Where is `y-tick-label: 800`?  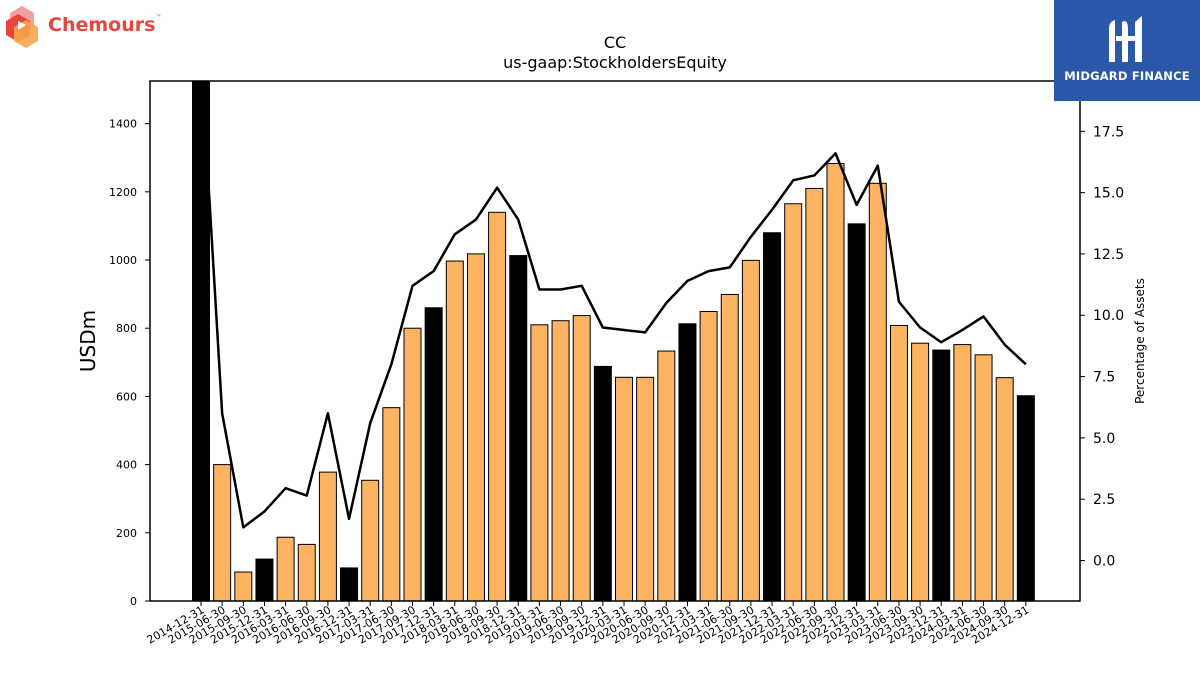
y-tick-label: 800 is located at coordinates (126, 328).